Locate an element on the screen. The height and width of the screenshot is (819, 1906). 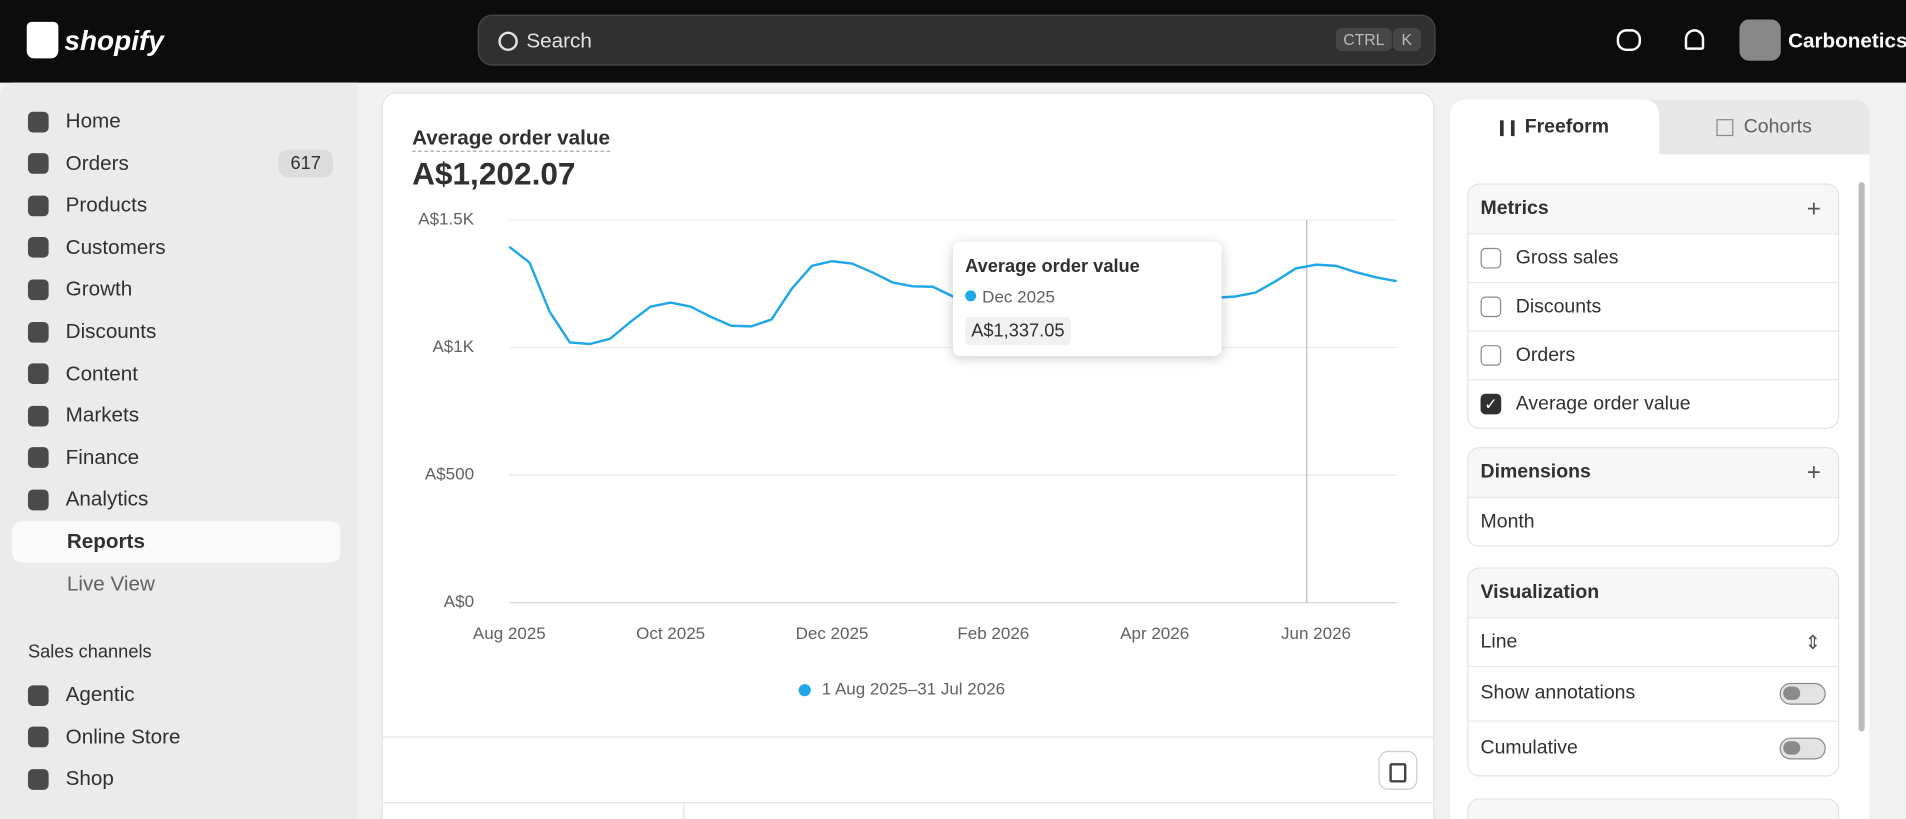
nav-label: Finance is located at coordinates (102, 457).